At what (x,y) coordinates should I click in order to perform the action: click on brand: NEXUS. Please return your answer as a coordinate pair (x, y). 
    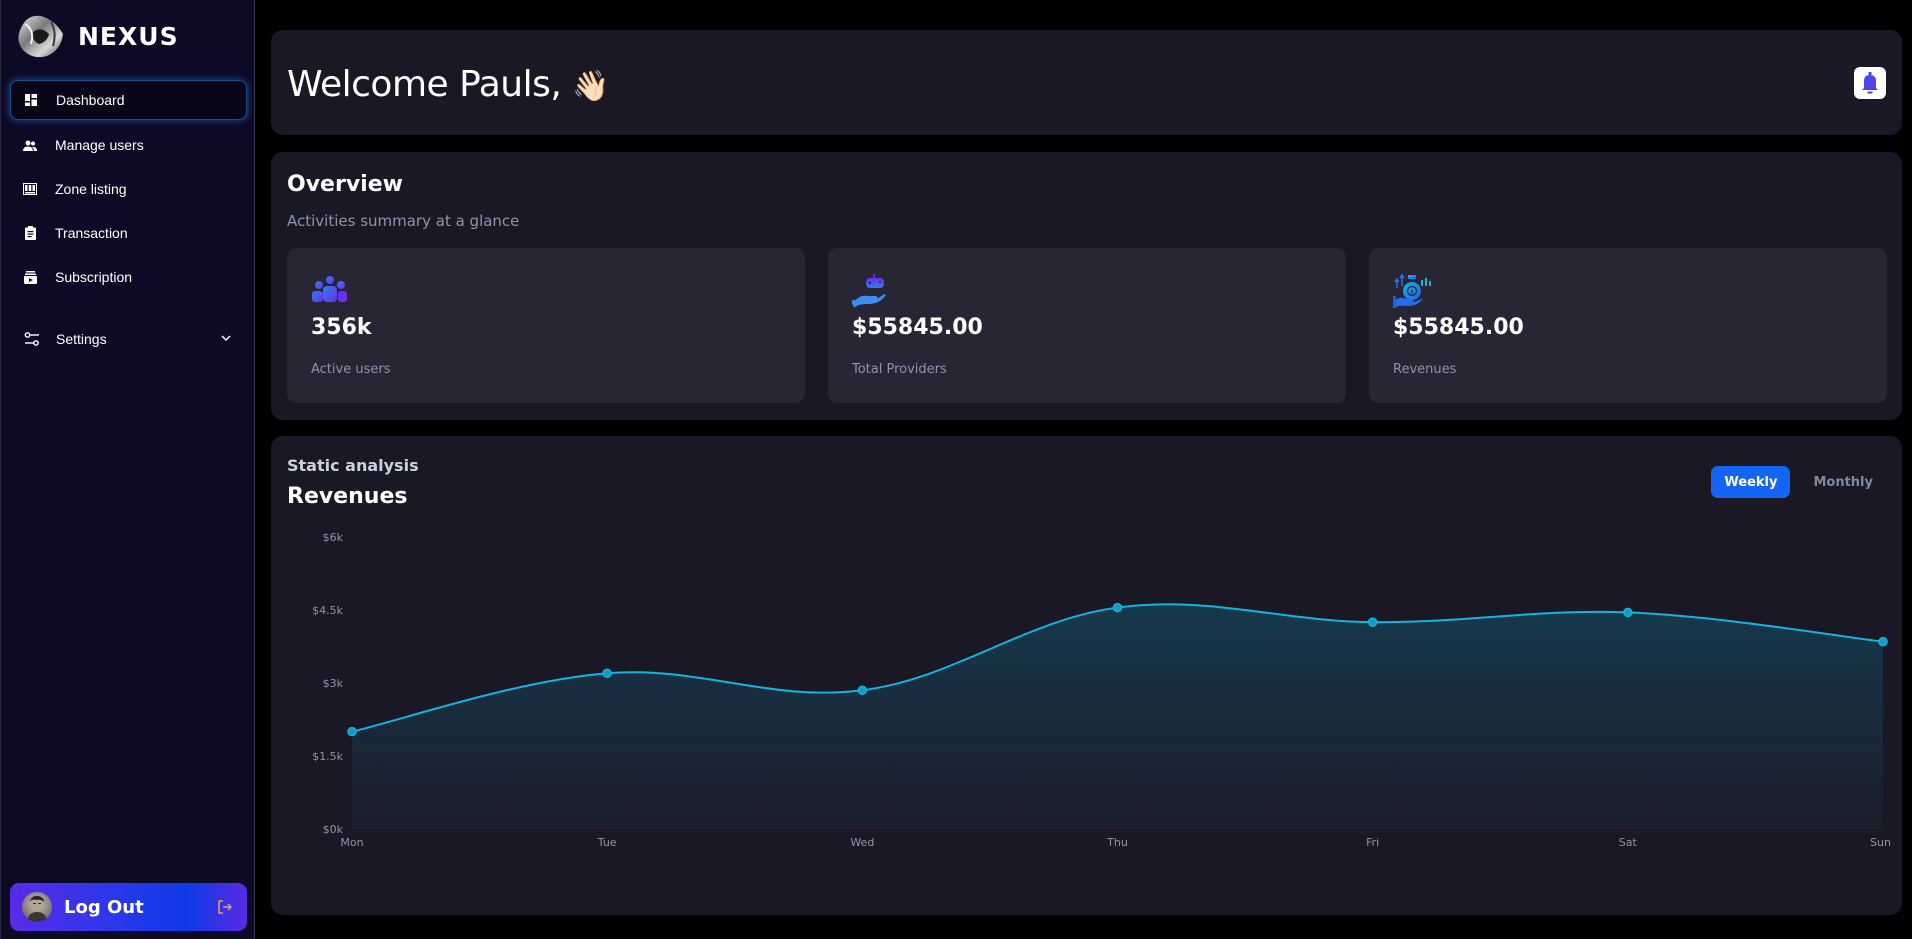
    Looking at the image, I should click on (96, 36).